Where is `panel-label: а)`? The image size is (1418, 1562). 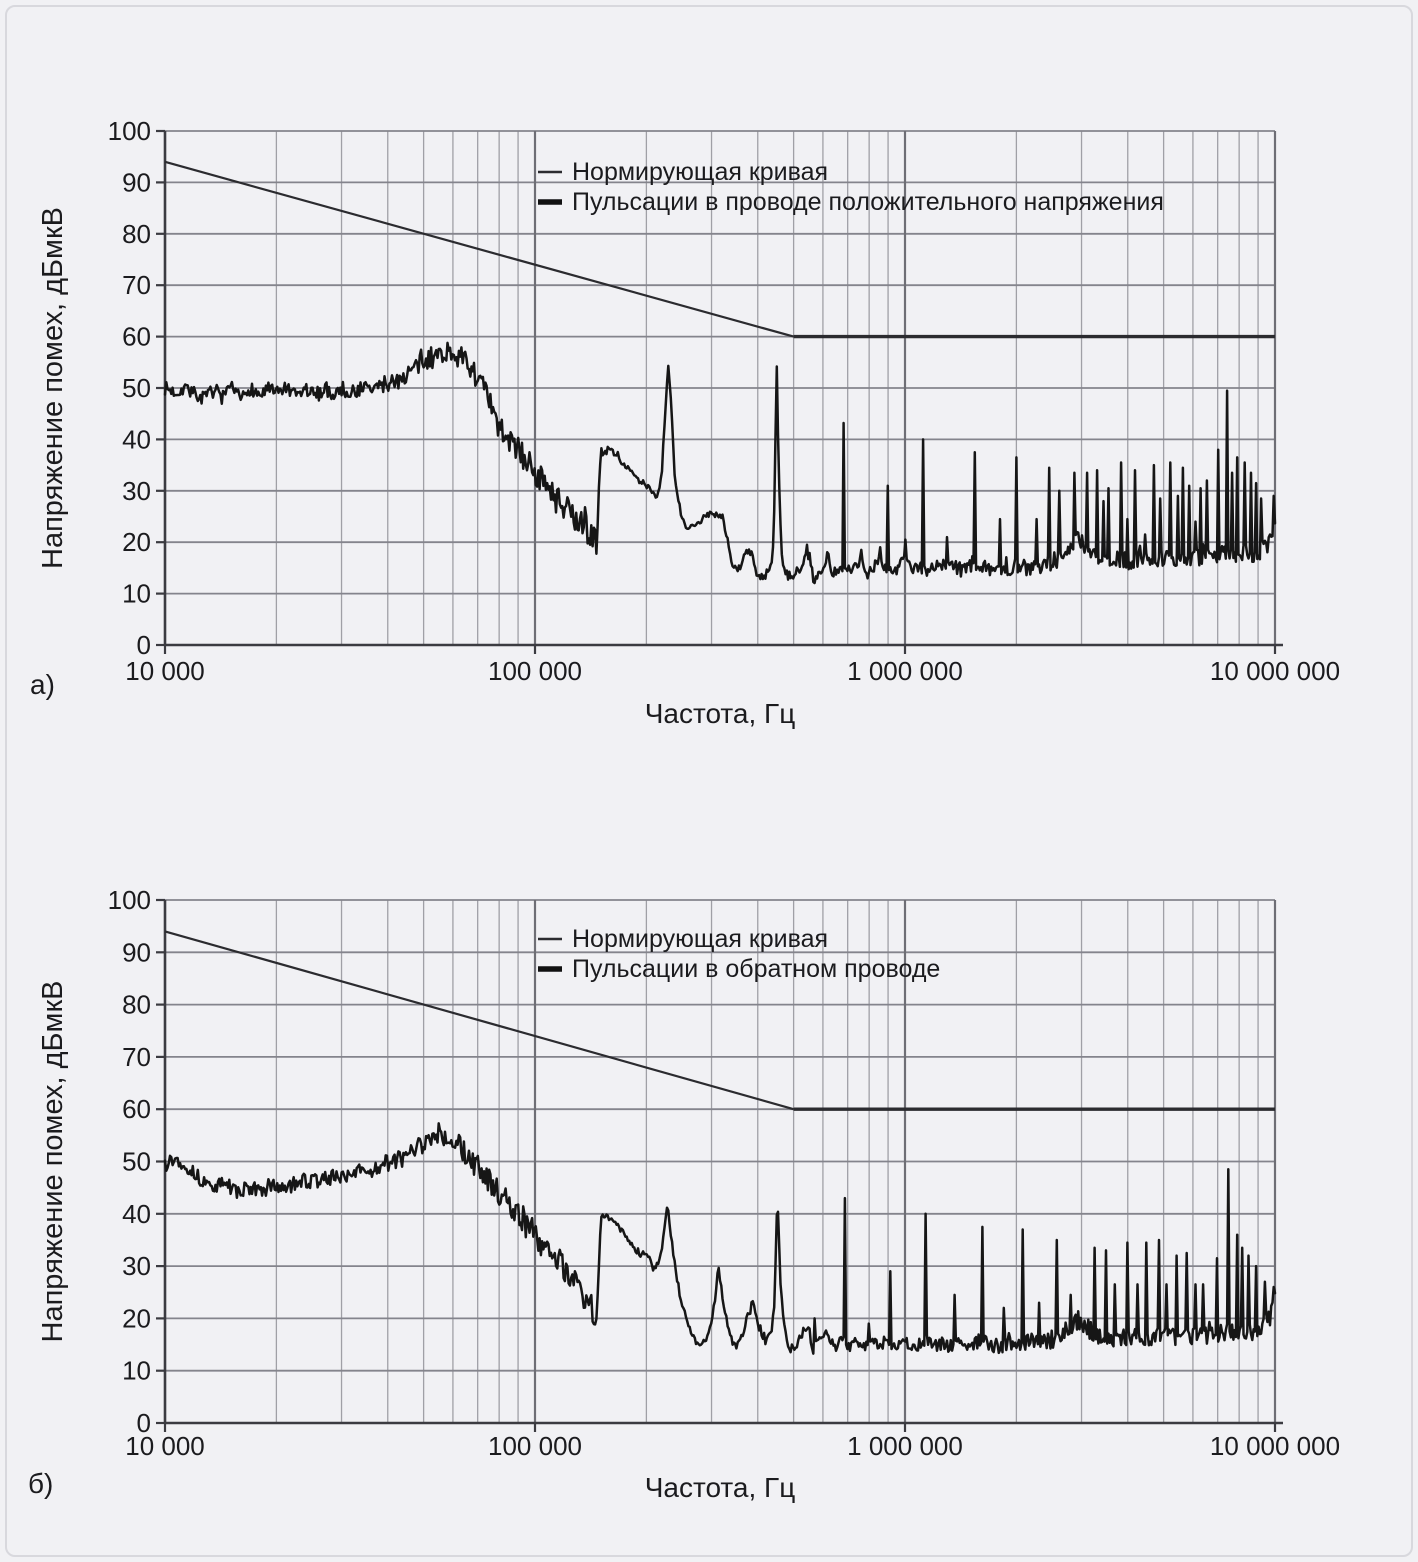 panel-label: а) is located at coordinates (42, 684).